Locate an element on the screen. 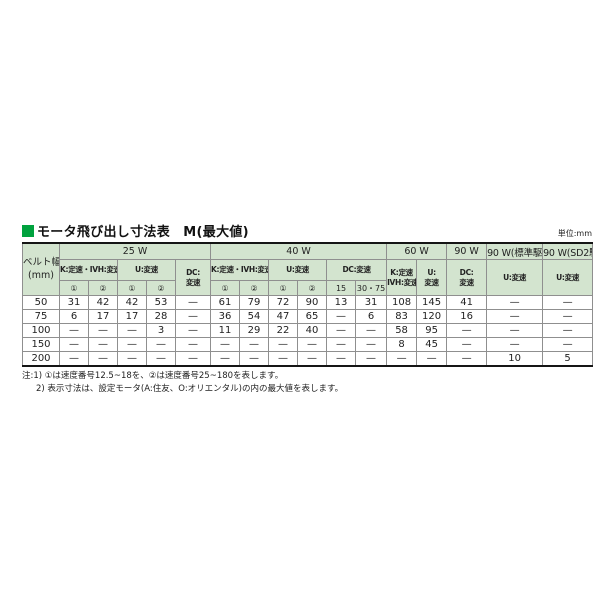 The image size is (600, 600). data-cell: 28 is located at coordinates (161, 316).